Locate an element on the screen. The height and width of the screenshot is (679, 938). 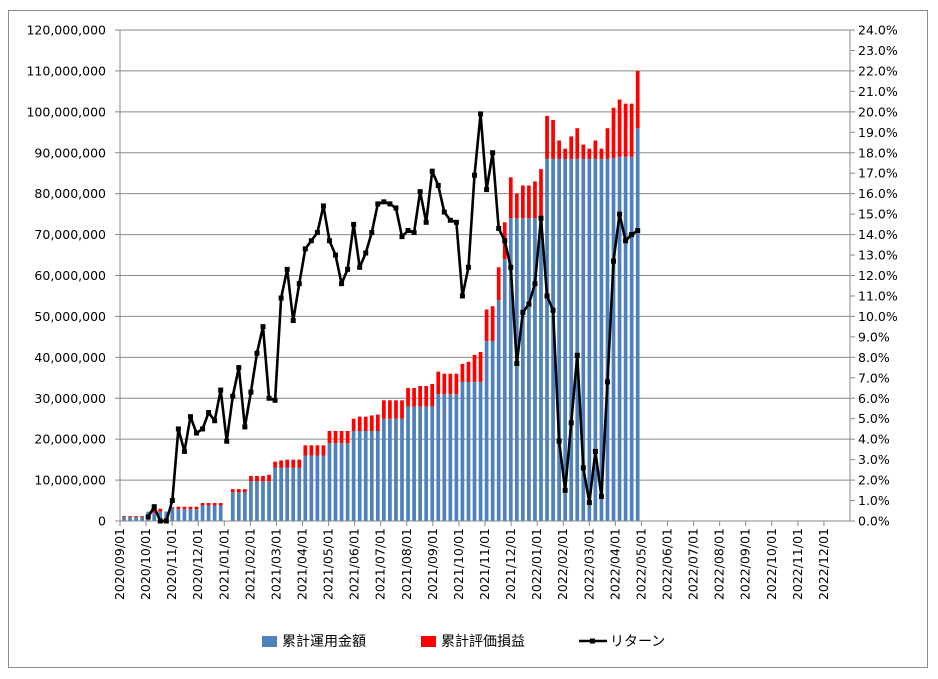
right-axis-tick-label: 18.0% is located at coordinates (878, 152).